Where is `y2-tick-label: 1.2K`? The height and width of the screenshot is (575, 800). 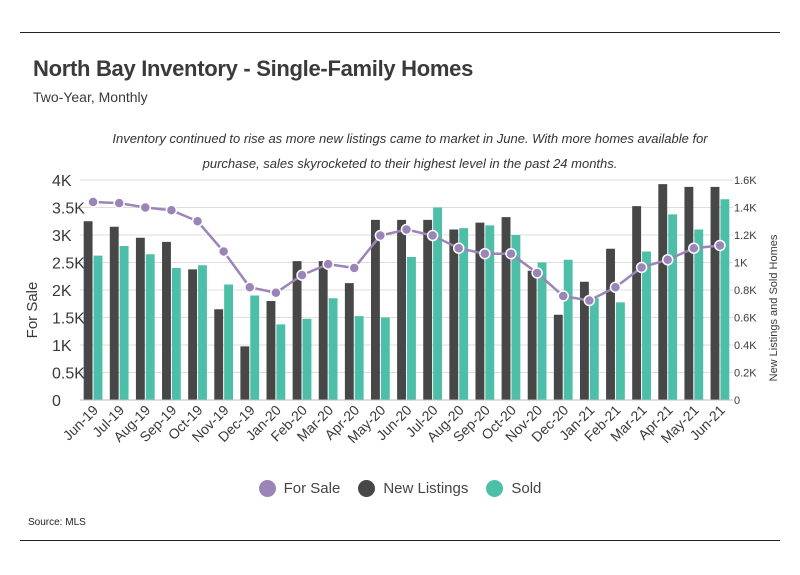
y2-tick-label: 1.2K is located at coordinates (745, 236).